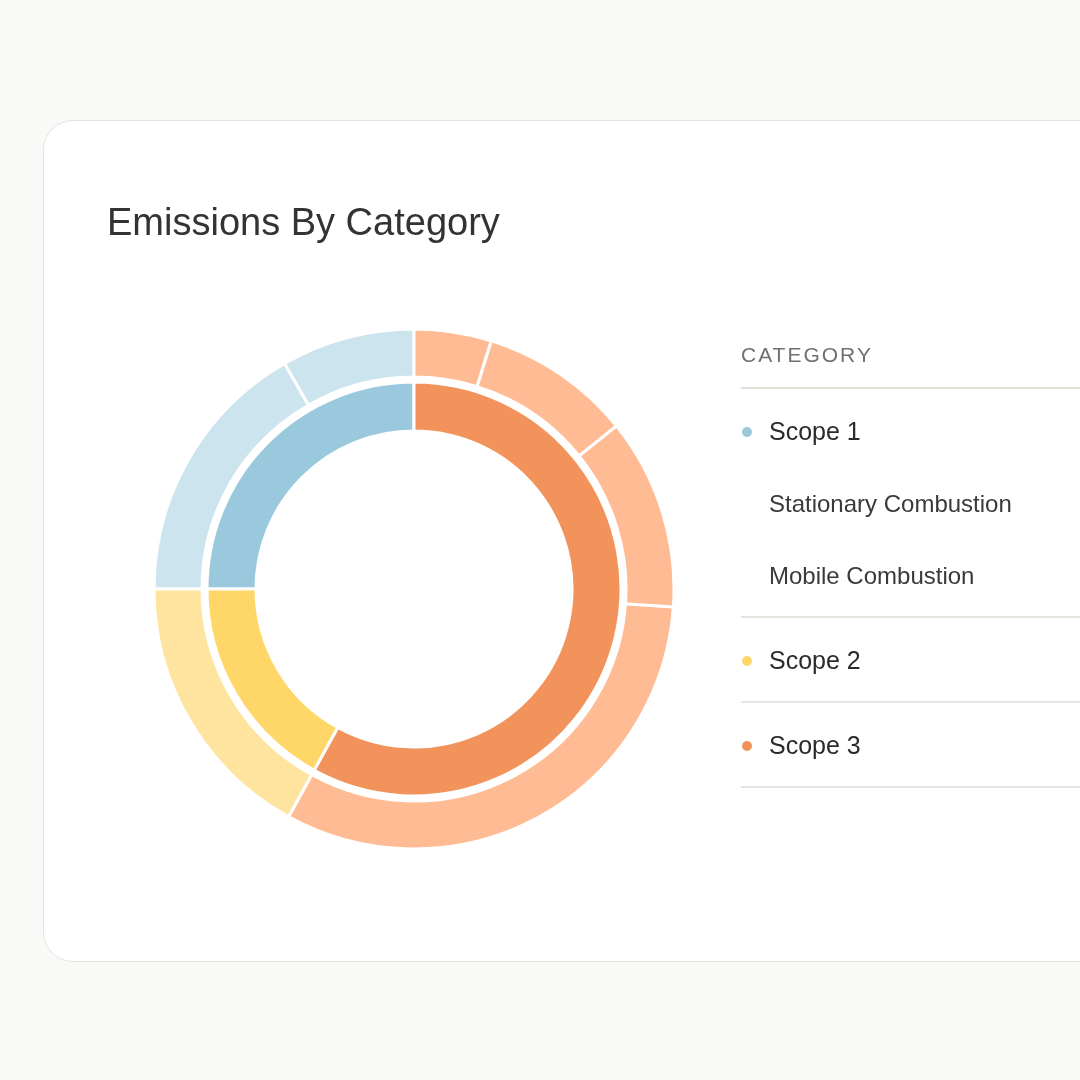 The height and width of the screenshot is (1080, 1080). Describe the element at coordinates (891, 504) in the screenshot. I see `text: Stationary Combustion` at that location.